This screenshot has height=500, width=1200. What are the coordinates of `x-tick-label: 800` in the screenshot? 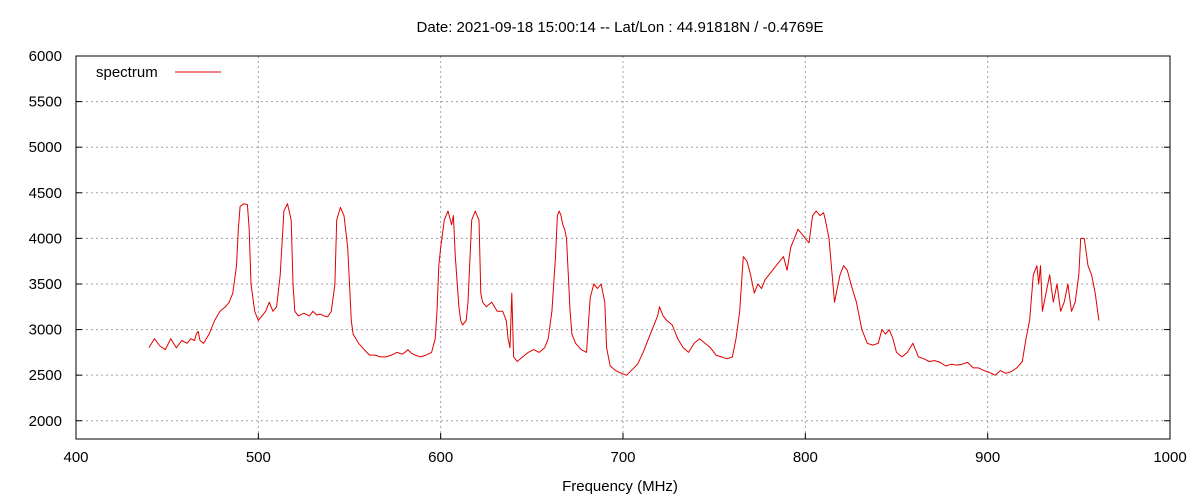 It's located at (805, 457).